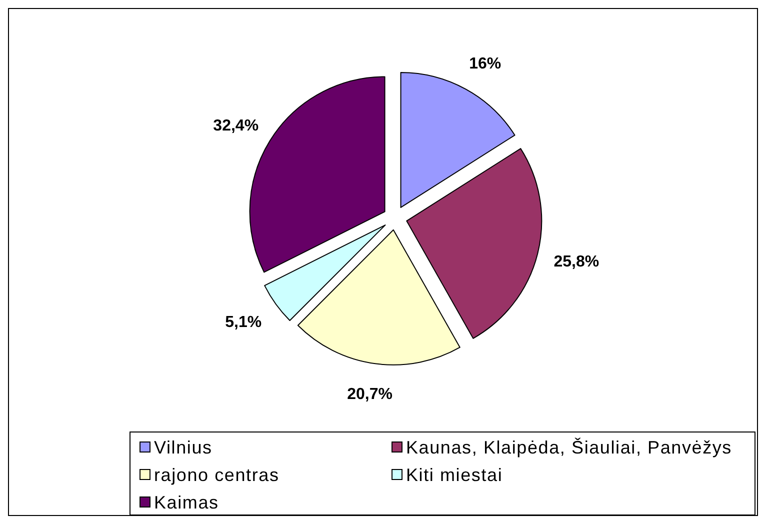 This screenshot has height=517, width=766. Describe the element at coordinates (186, 502) in the screenshot. I see `legend-label: Kaimas` at that location.